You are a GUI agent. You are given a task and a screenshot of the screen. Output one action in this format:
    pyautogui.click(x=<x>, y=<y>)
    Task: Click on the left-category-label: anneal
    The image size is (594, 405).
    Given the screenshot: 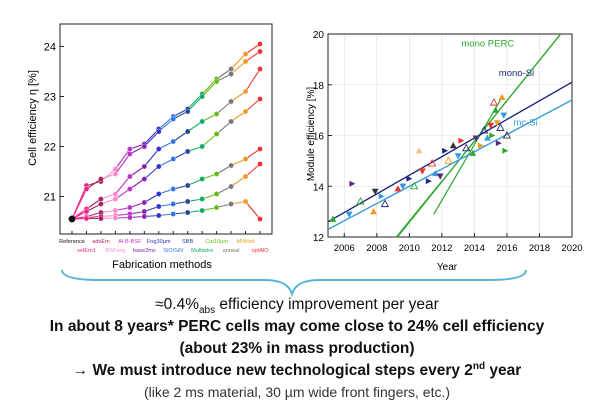 What is the action you would take?
    pyautogui.click(x=231, y=251)
    